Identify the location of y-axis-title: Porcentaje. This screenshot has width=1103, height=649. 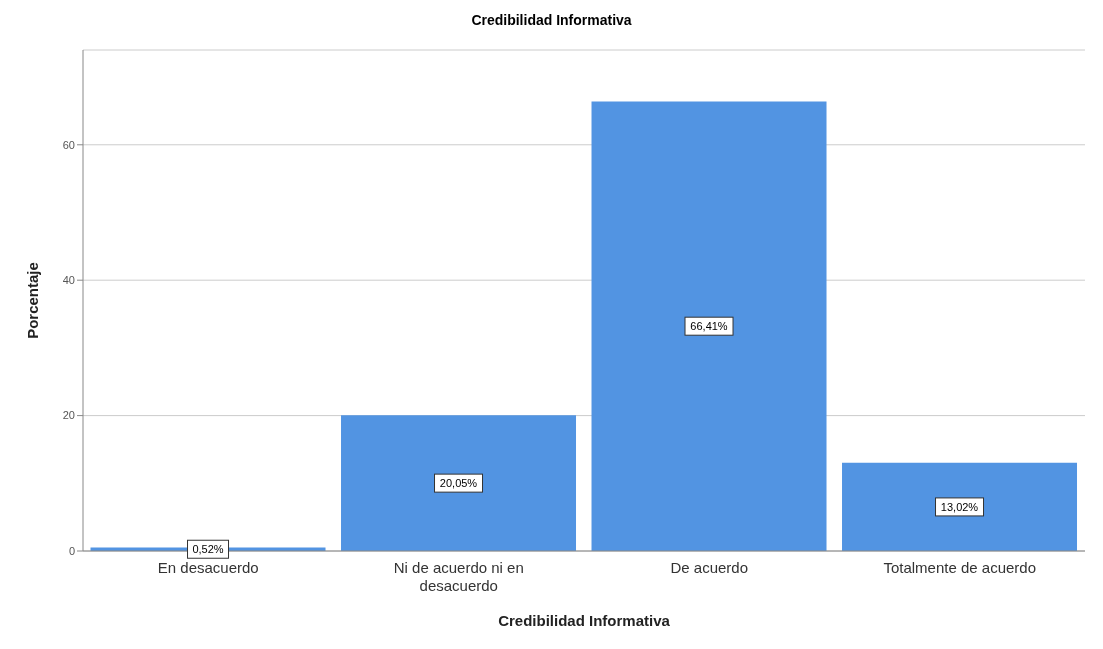
(33, 300).